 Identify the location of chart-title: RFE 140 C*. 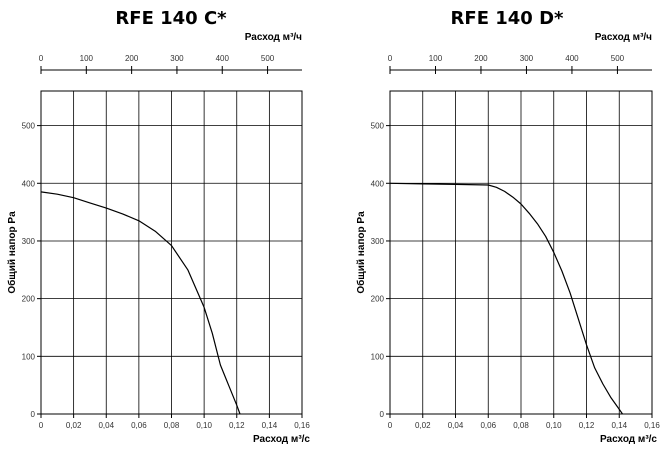
(171, 18).